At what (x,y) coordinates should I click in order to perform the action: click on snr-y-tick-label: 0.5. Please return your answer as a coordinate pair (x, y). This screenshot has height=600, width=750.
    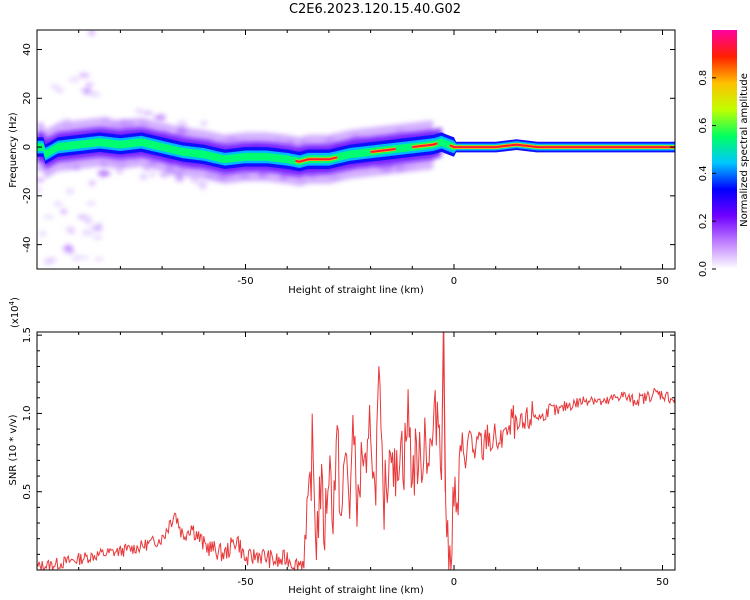
    Looking at the image, I should click on (27, 492).